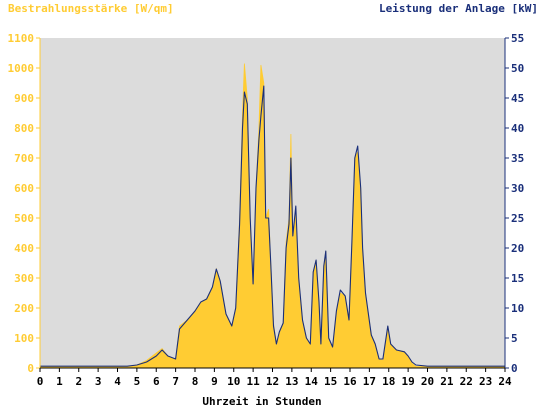  Describe the element at coordinates (517, 218) in the screenshot. I see `right-tick-label: 25` at that location.